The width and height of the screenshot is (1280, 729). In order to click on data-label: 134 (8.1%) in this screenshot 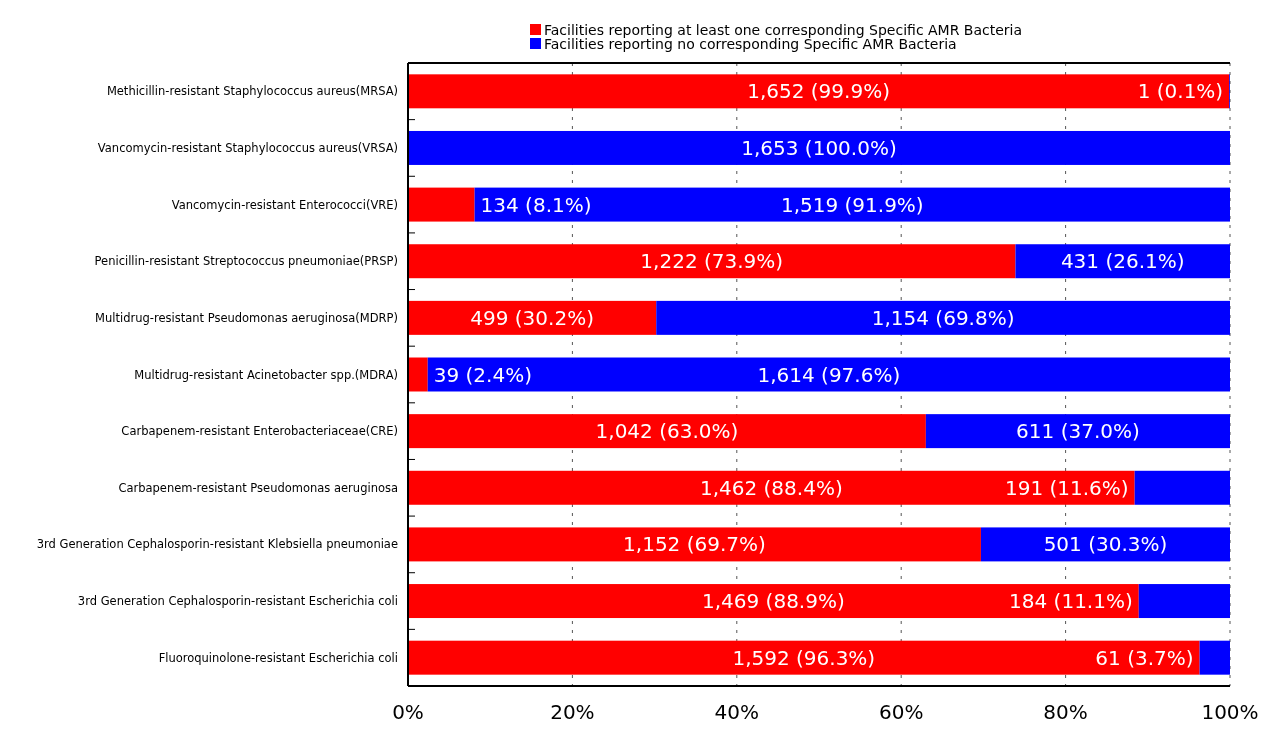, I will do `click(536, 204)`.